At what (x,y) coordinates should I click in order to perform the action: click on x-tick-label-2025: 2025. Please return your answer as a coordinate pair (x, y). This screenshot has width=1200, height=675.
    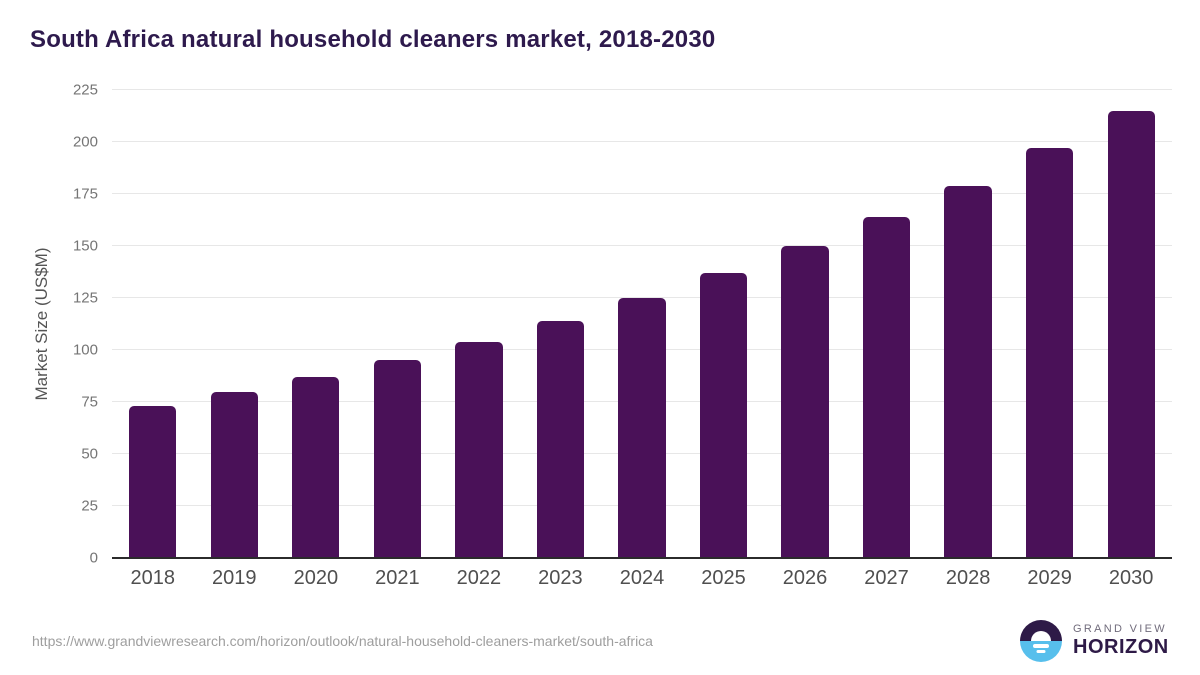
    Looking at the image, I should click on (723, 578).